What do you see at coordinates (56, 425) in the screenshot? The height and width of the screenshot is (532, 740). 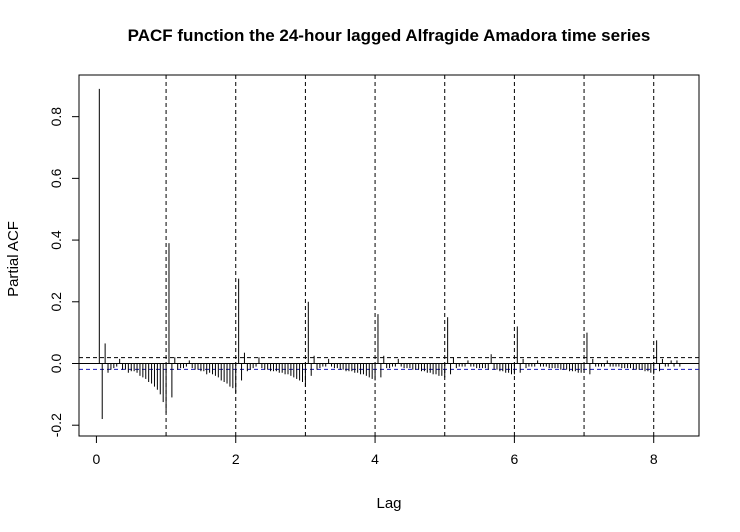 I see `y-tick-label: -0.2` at bounding box center [56, 425].